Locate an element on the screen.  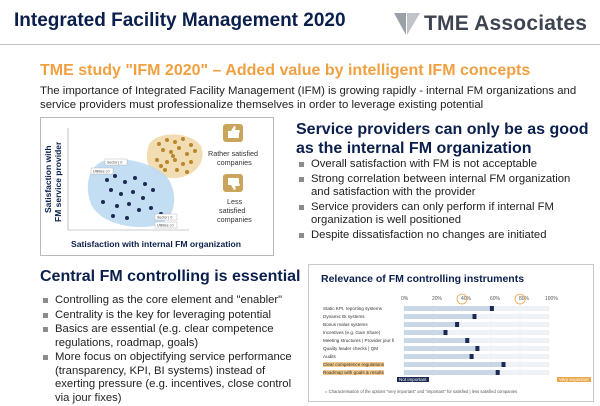
chart-ylabel-1: Satisfaction with is located at coordinates (48, 179).